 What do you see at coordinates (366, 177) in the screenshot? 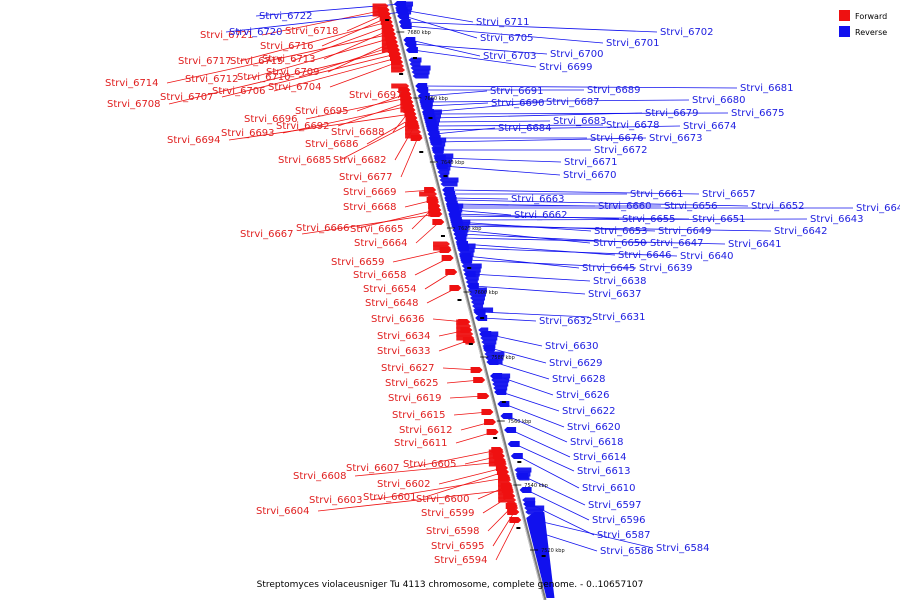
I see `gene-label-strvi-6677: Strvi_6677` at bounding box center [366, 177].